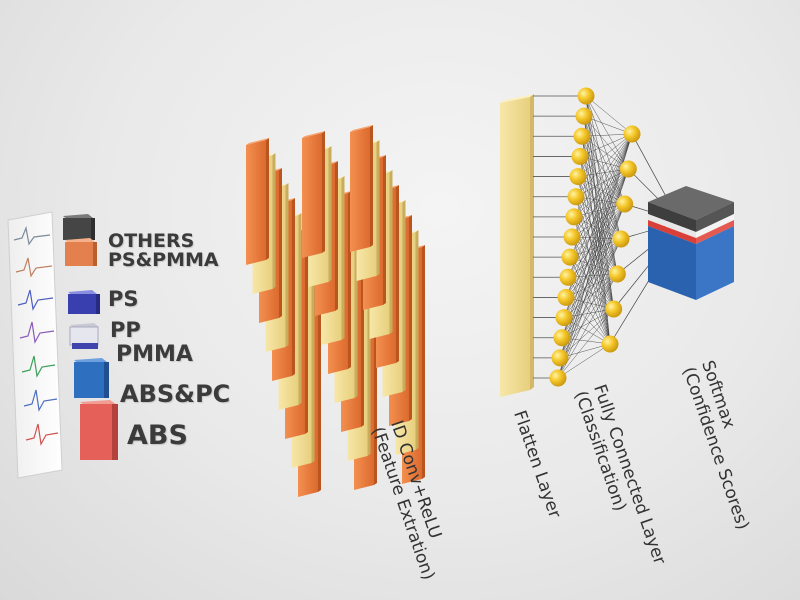  I want to click on pp-cube-icon, so click(84, 336).